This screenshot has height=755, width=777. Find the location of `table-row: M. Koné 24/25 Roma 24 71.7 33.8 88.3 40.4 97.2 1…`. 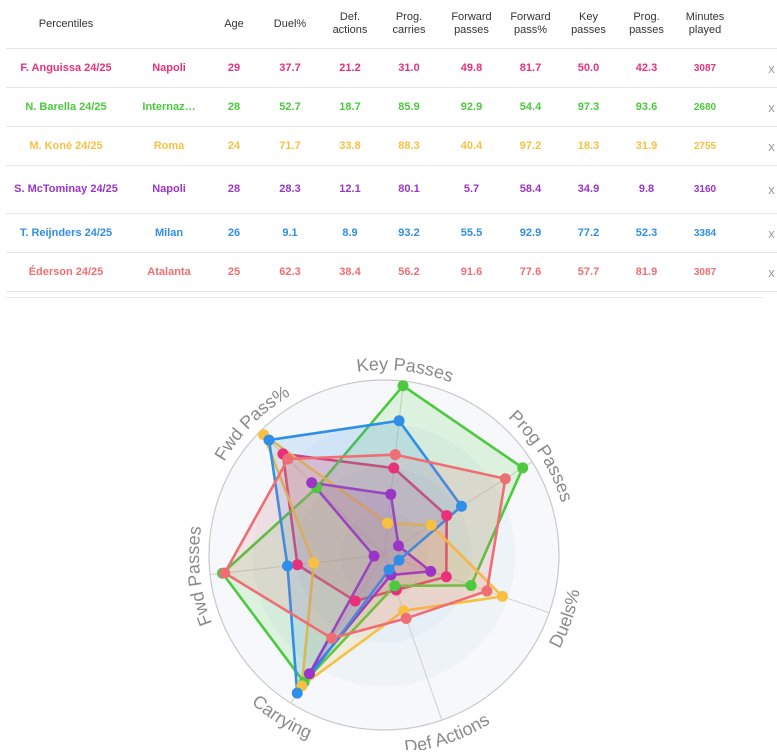

table-row: M. Koné 24/25 Roma 24 71.7 33.8 88.3 40.4 97.2 1… is located at coordinates (391, 146).